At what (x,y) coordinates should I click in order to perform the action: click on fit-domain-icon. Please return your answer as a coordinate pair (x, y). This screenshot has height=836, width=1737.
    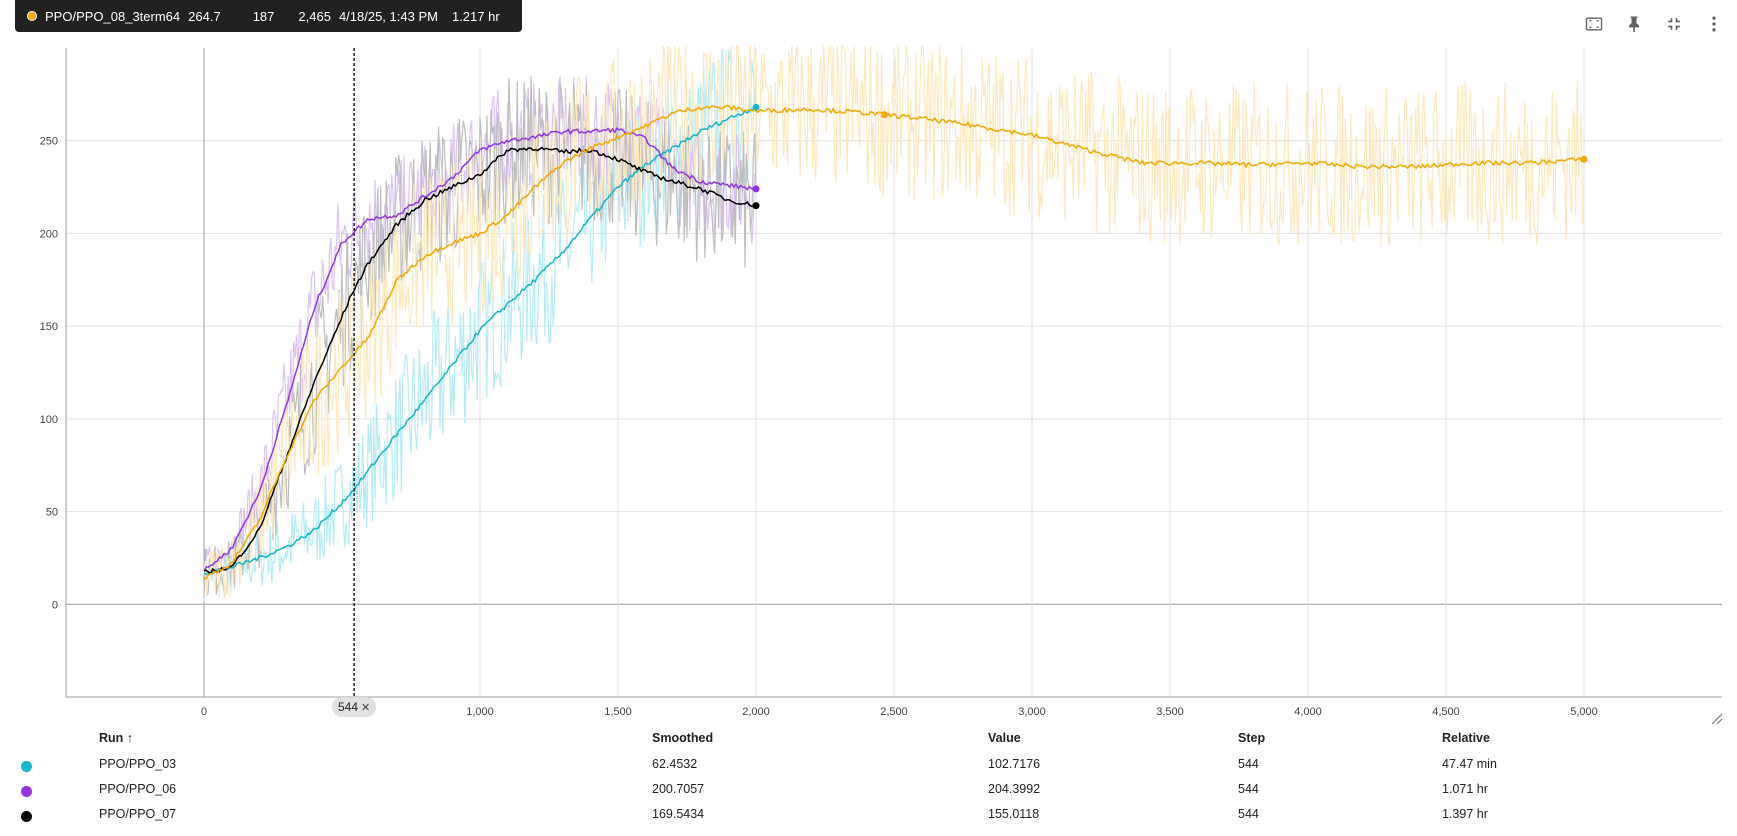
    Looking at the image, I should click on (1594, 24).